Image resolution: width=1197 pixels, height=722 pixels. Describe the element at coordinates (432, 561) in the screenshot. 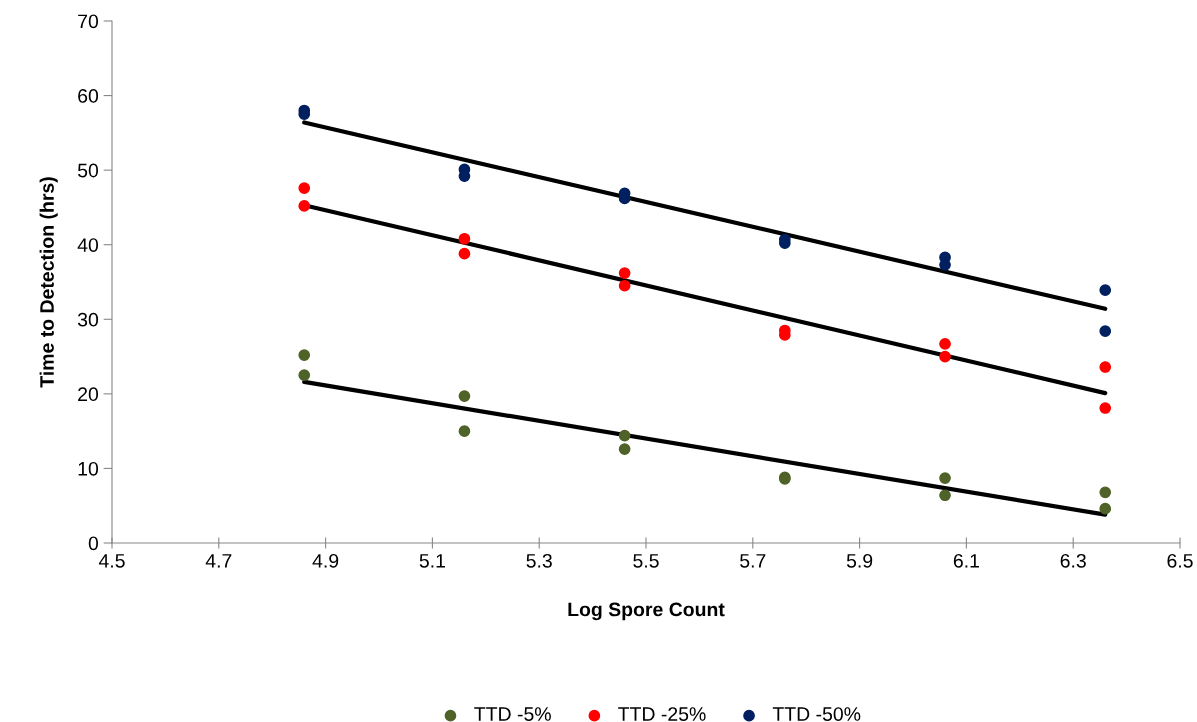

I see `x-tick-label: 5.1` at that location.